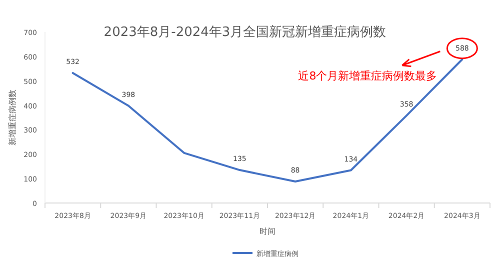 This screenshot has height=273, width=500. I want to click on x-axis-title: 时间, so click(268, 231).